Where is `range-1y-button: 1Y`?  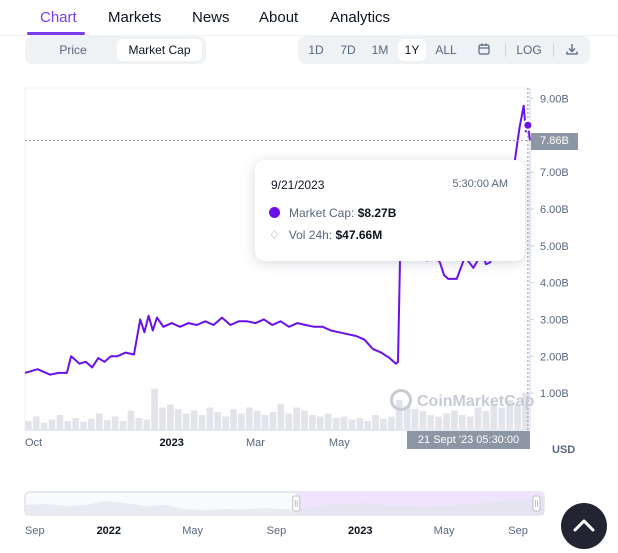 range-1y-button: 1Y is located at coordinates (412, 50).